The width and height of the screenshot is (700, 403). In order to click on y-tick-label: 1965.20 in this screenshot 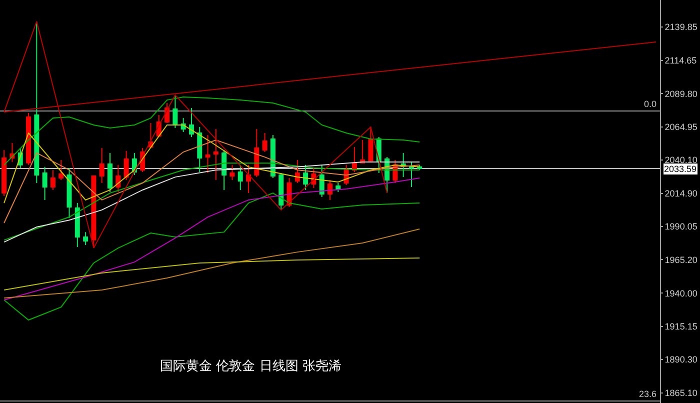, I will do `click(681, 259)`.